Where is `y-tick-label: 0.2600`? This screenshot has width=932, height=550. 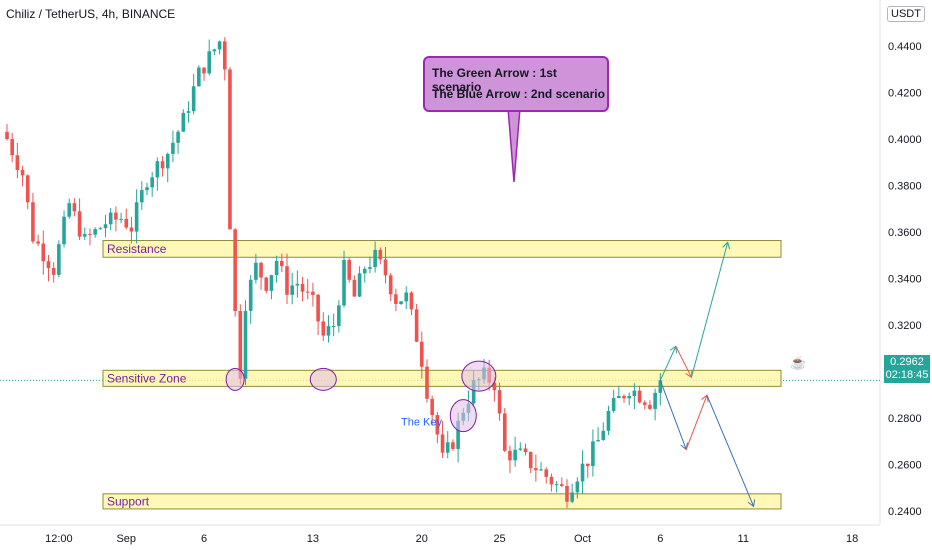 y-tick-label: 0.2600 is located at coordinates (905, 466).